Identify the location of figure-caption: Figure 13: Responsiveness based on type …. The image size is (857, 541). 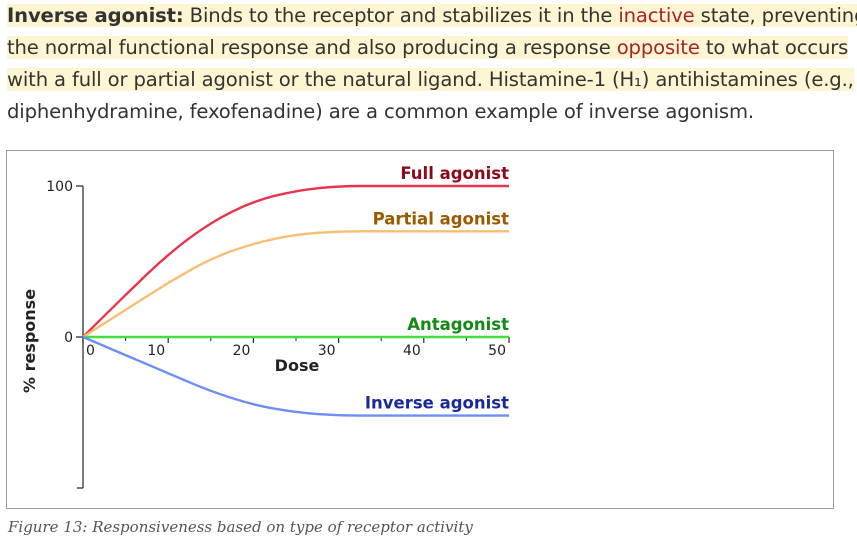
(240, 527).